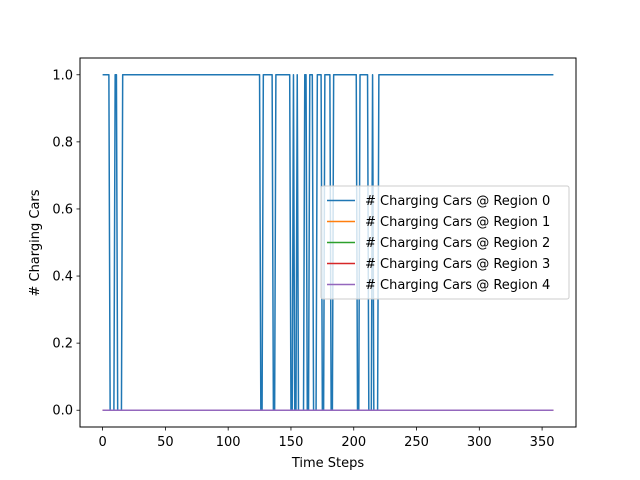 The height and width of the screenshot is (480, 640). What do you see at coordinates (102, 442) in the screenshot?
I see `x-tick-label: 0` at bounding box center [102, 442].